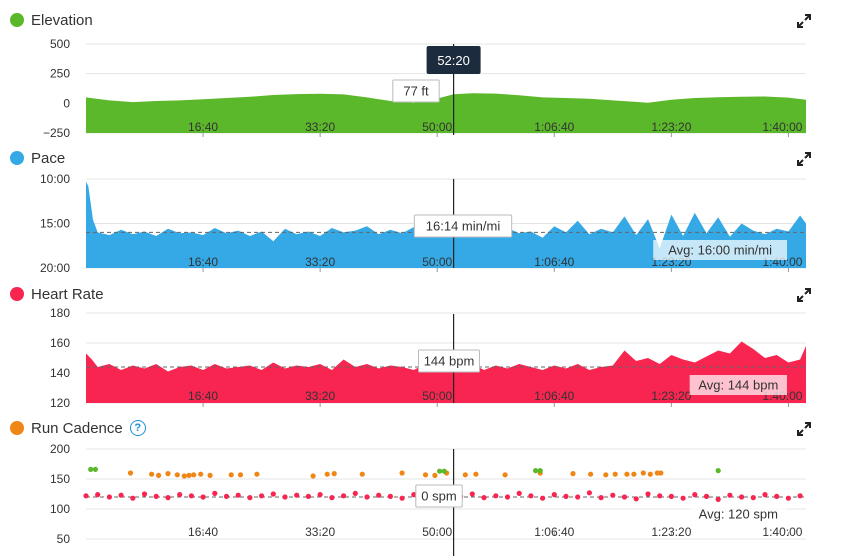 The width and height of the screenshot is (849, 556). I want to click on x-tick-label: 1:40:00, so click(782, 532).